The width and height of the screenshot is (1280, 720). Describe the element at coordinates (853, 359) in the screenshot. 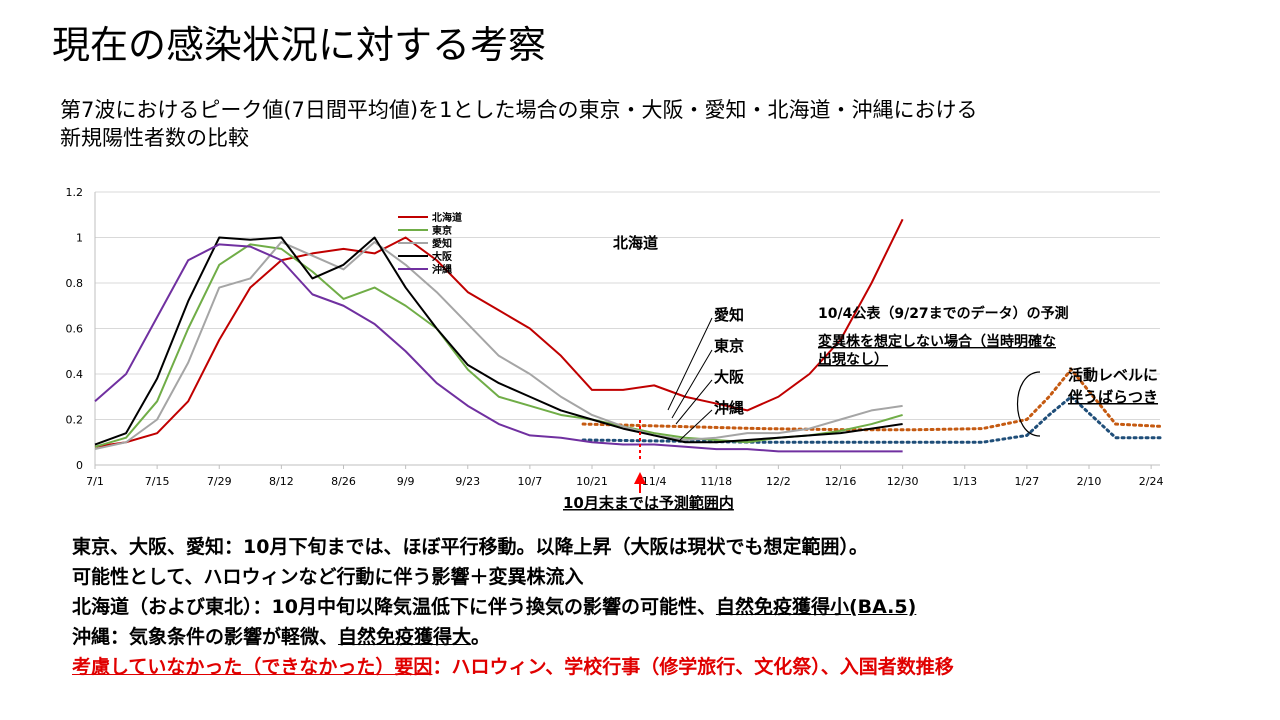

I see `forecast-note-line-3: 出現なし）` at that location.